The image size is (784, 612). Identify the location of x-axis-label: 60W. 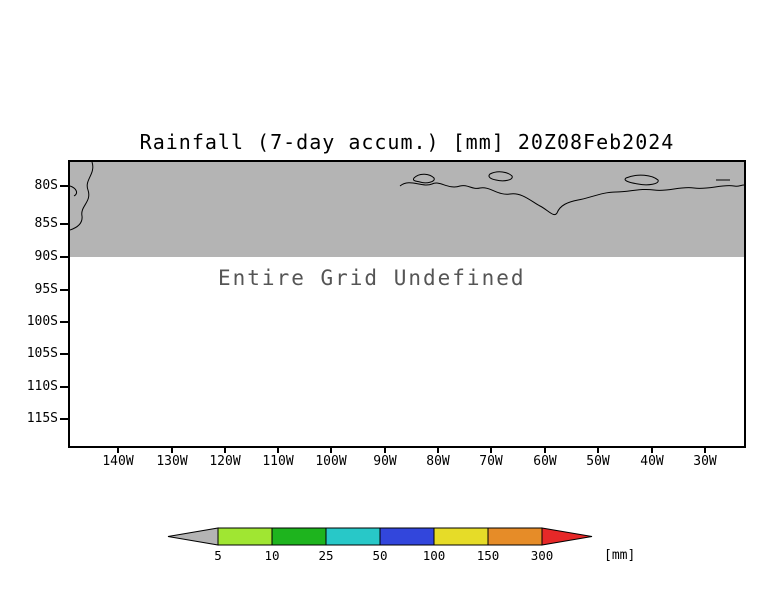
(545, 461).